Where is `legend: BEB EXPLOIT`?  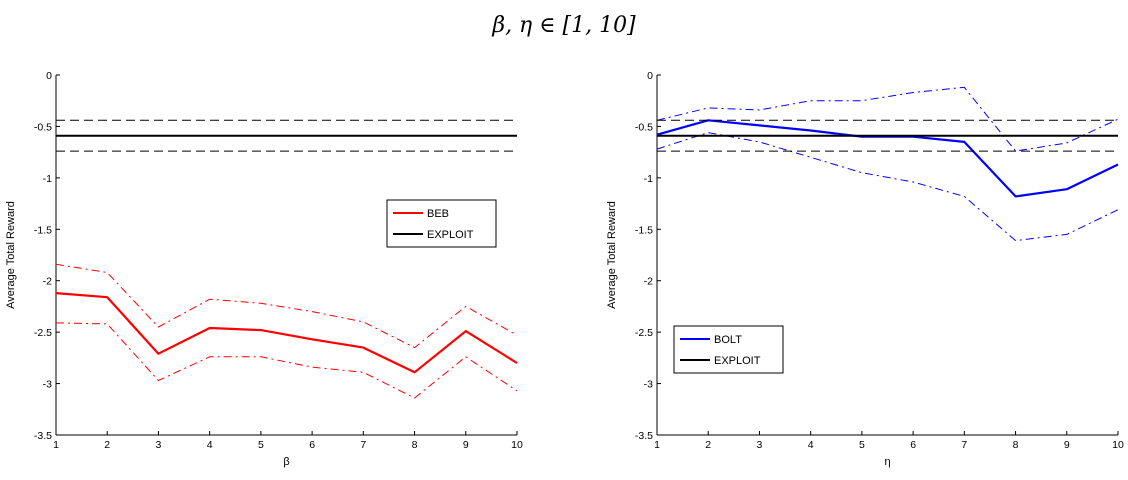
legend: BEB EXPLOIT is located at coordinates (441, 223).